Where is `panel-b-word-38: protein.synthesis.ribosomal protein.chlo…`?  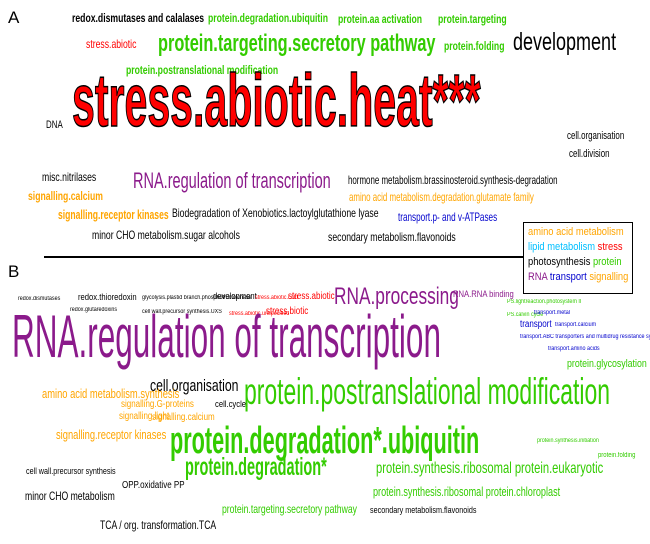
panel-b-word-38: protein.synthesis.ribosomal protein.chlo… is located at coordinates (467, 491).